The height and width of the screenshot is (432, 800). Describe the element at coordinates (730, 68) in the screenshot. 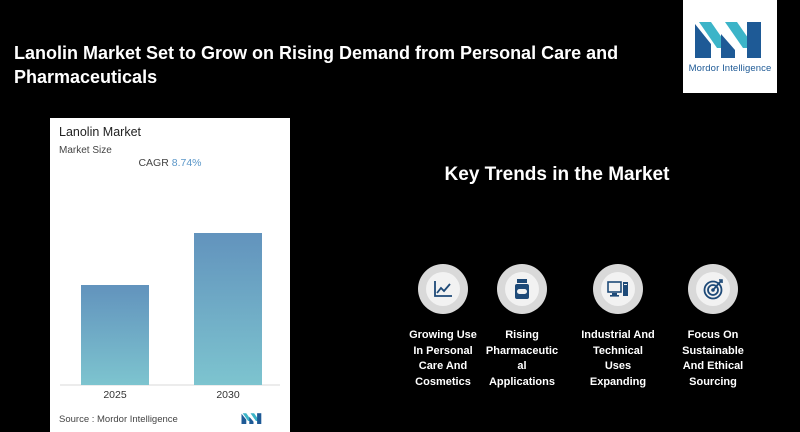

I see `logo-text: Mordor Intelligence` at that location.